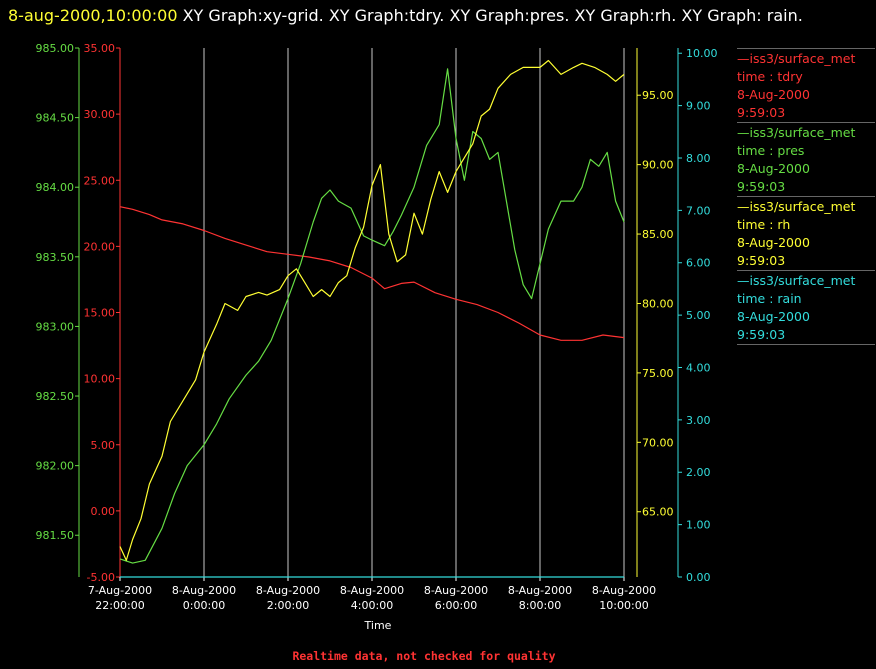  Describe the element at coordinates (100, 246) in the screenshot. I see `tdry-tick-label: 20.00` at that location.